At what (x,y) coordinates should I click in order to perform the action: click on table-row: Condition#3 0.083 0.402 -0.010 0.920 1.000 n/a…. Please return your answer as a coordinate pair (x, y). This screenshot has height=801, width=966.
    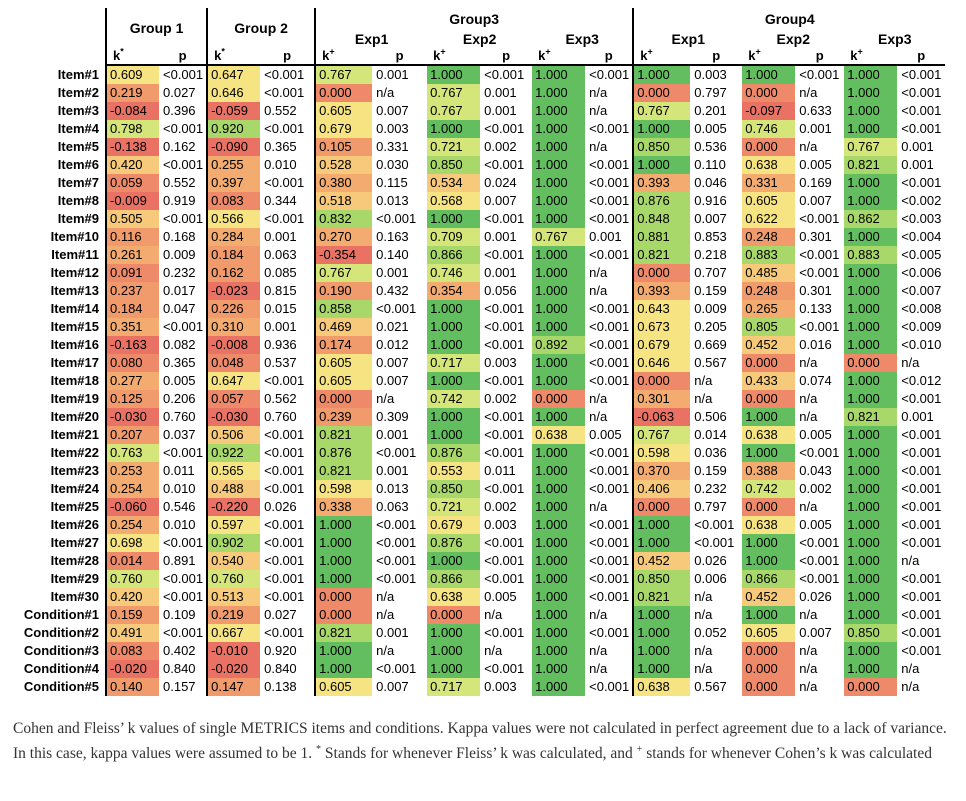
    Looking at the image, I should click on (476, 651).